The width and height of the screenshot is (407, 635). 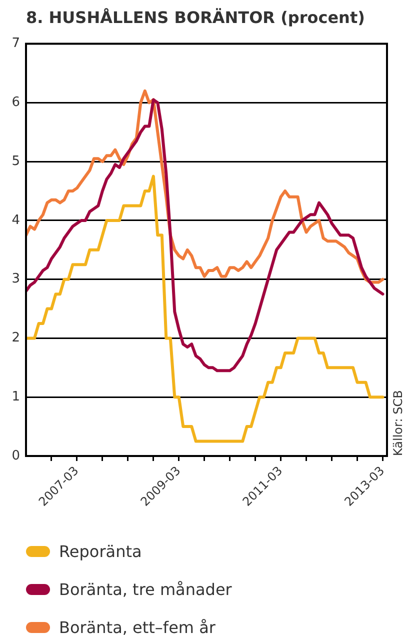 What do you see at coordinates (195, 17) in the screenshot?
I see `chart-title: 8. HUSHÅLLENS BORÄNTOR (procent)` at bounding box center [195, 17].